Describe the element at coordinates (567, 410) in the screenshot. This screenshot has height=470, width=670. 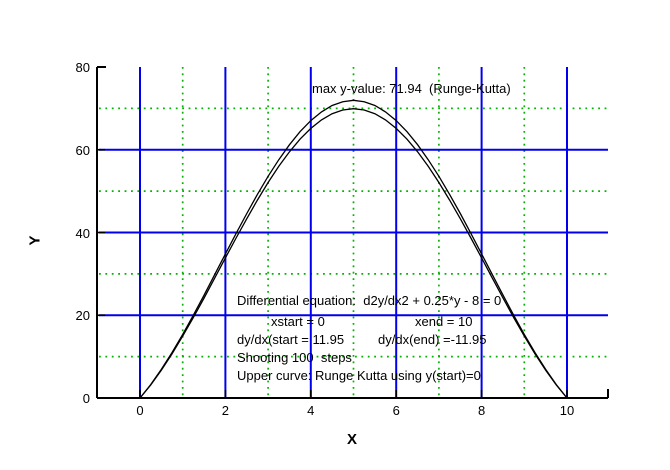
I see `x-tick-label: 10` at that location.